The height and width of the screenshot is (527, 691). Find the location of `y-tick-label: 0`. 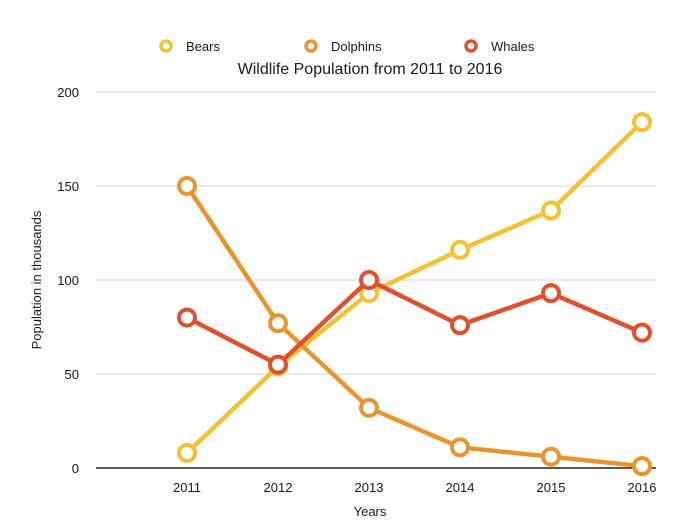

y-tick-label: 0 is located at coordinates (75, 468).